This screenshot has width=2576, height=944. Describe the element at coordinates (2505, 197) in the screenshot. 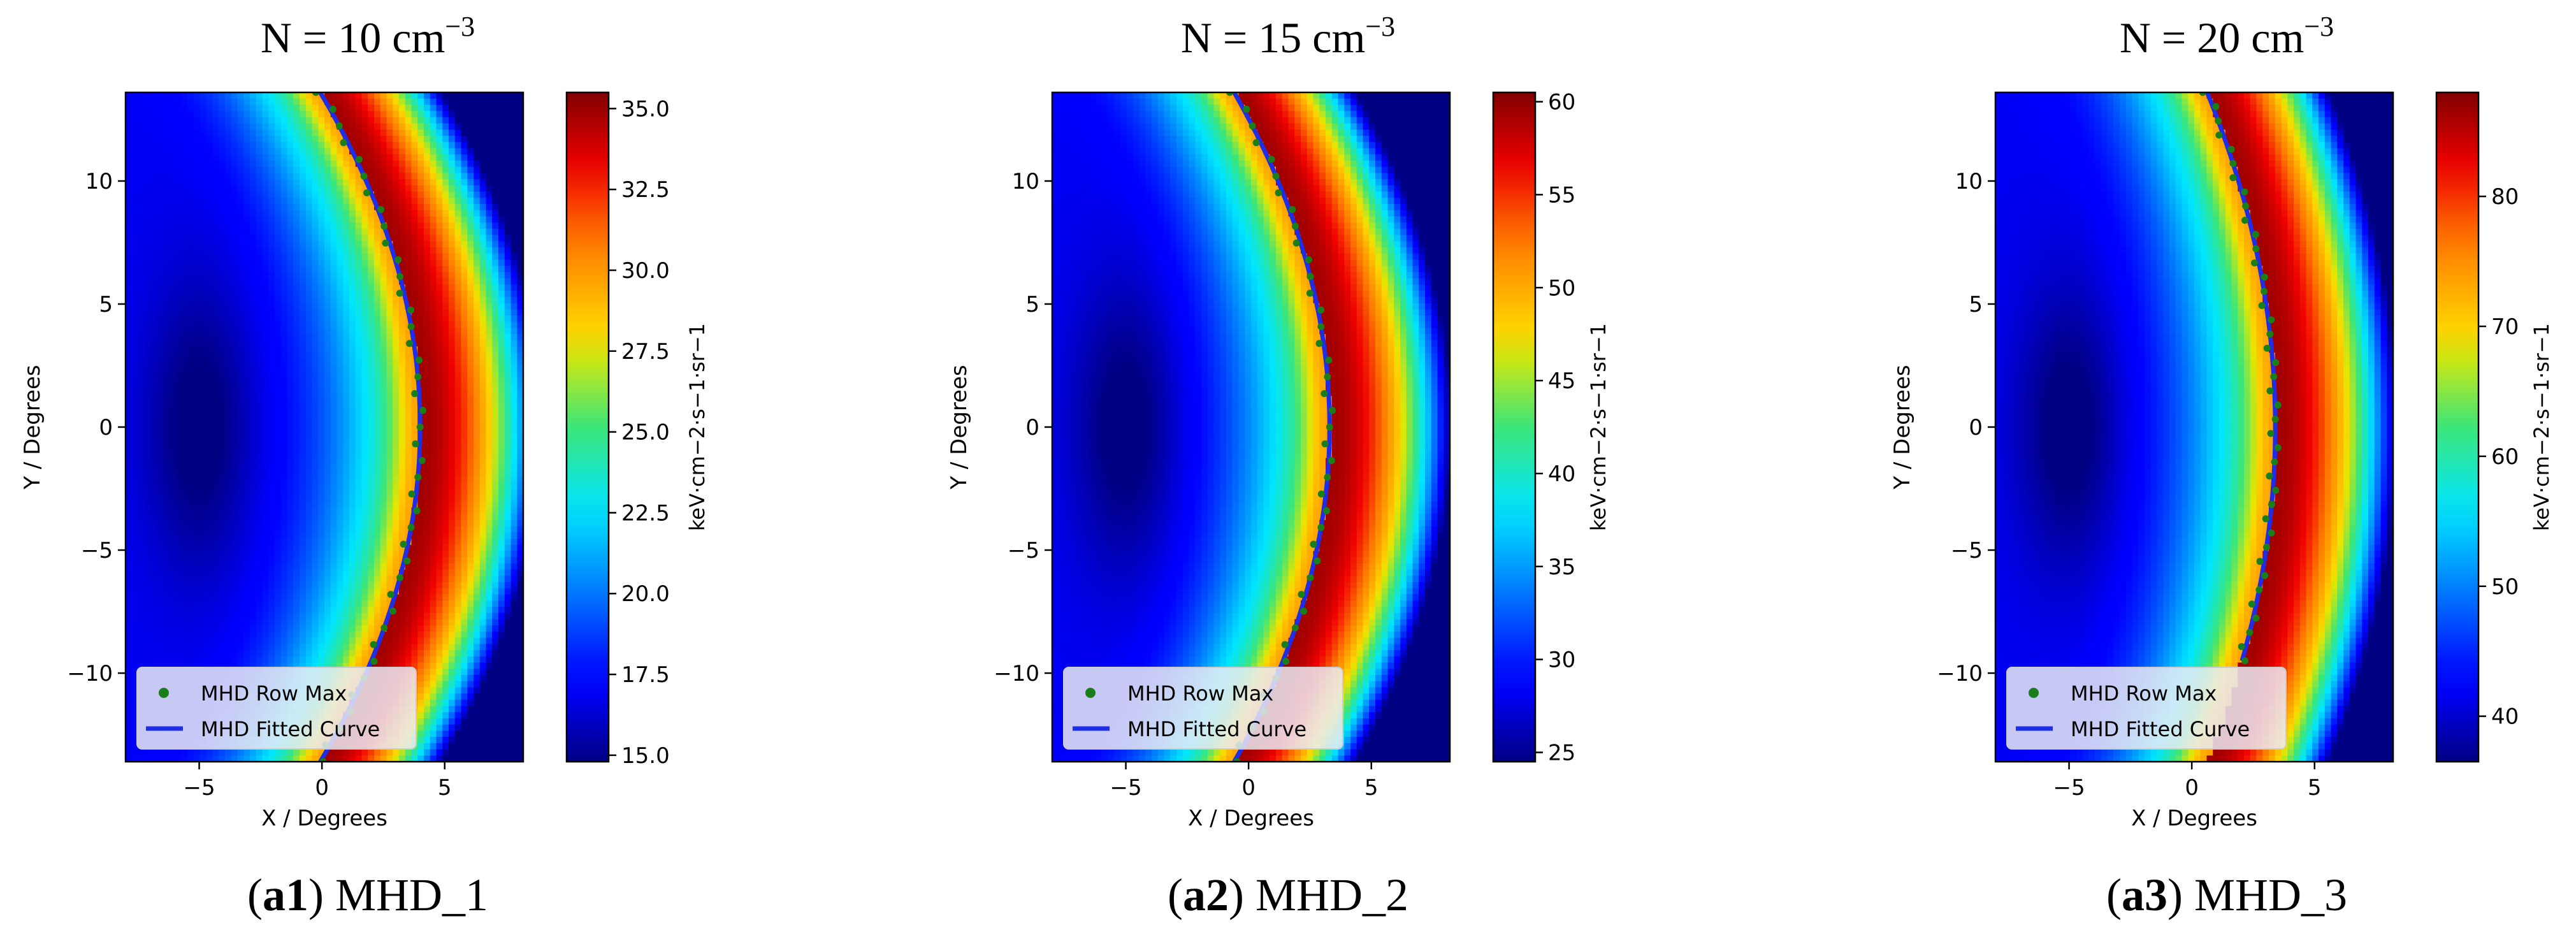

I see `colorbar-tick-label: 80` at that location.